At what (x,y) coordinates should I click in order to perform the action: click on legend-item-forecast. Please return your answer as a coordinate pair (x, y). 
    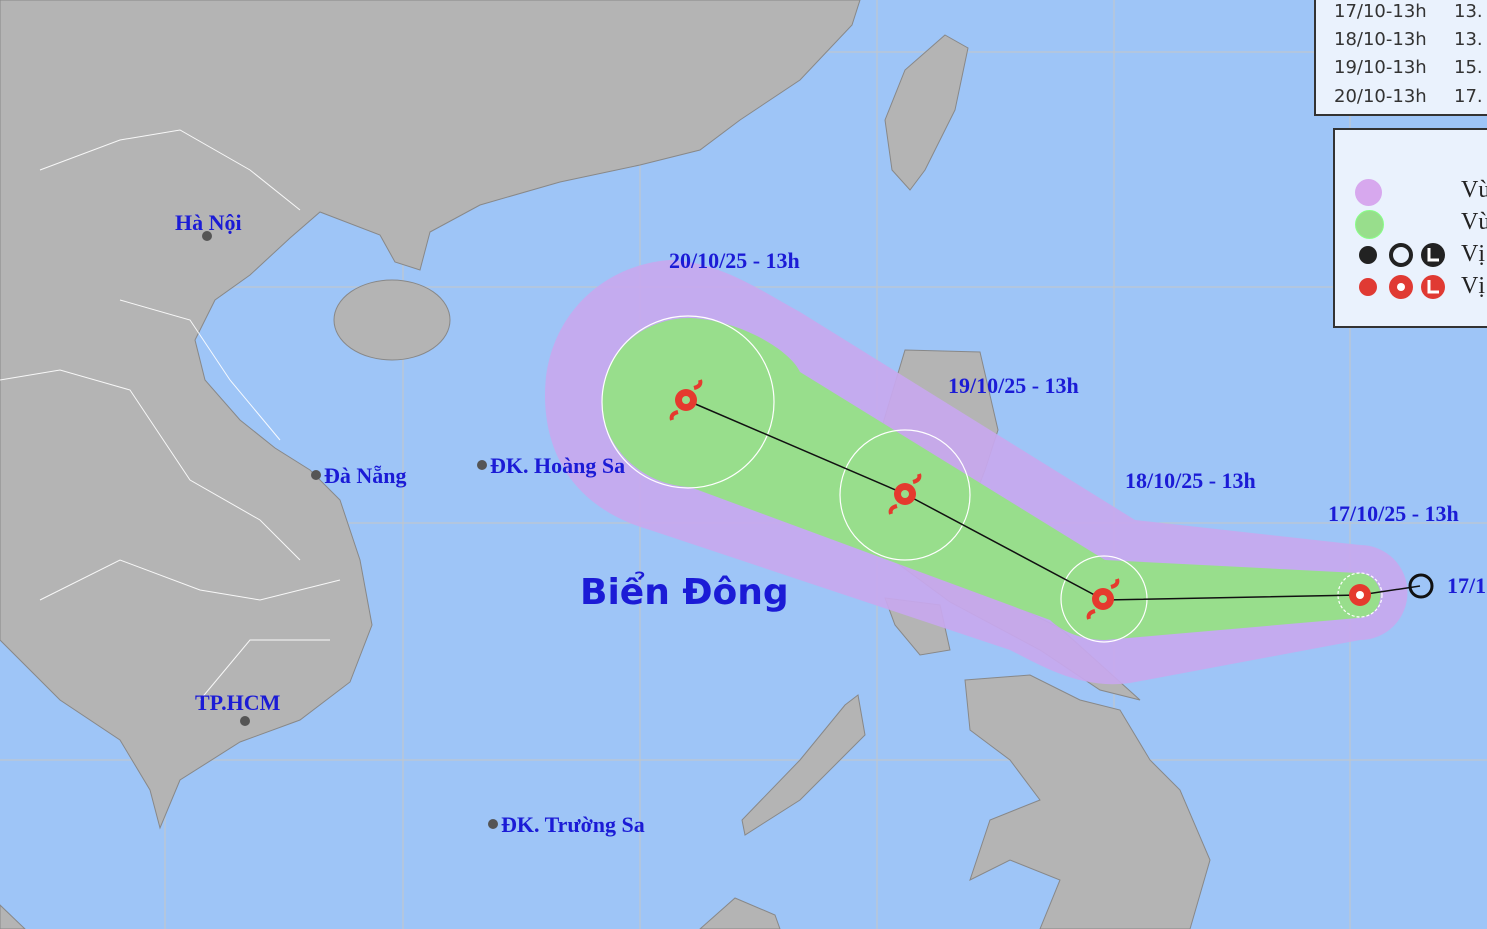
    Looking at the image, I should click on (1405, 287).